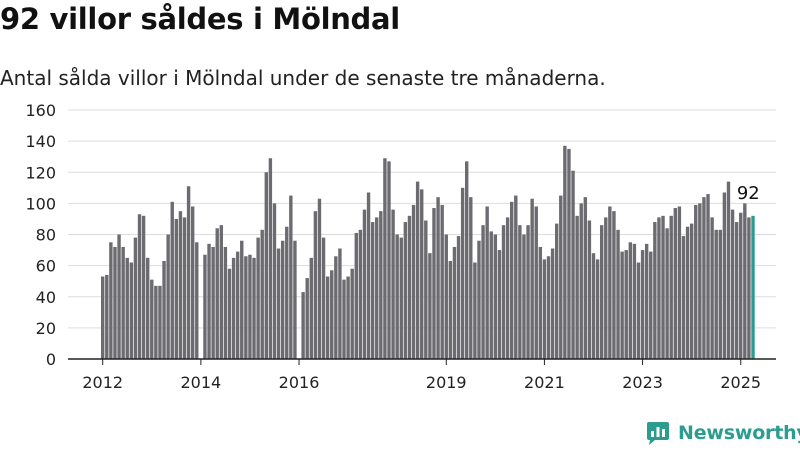 Image resolution: width=800 pixels, height=450 pixels. Describe the element at coordinates (748, 193) in the screenshot. I see `last-value-label: 92` at that location.